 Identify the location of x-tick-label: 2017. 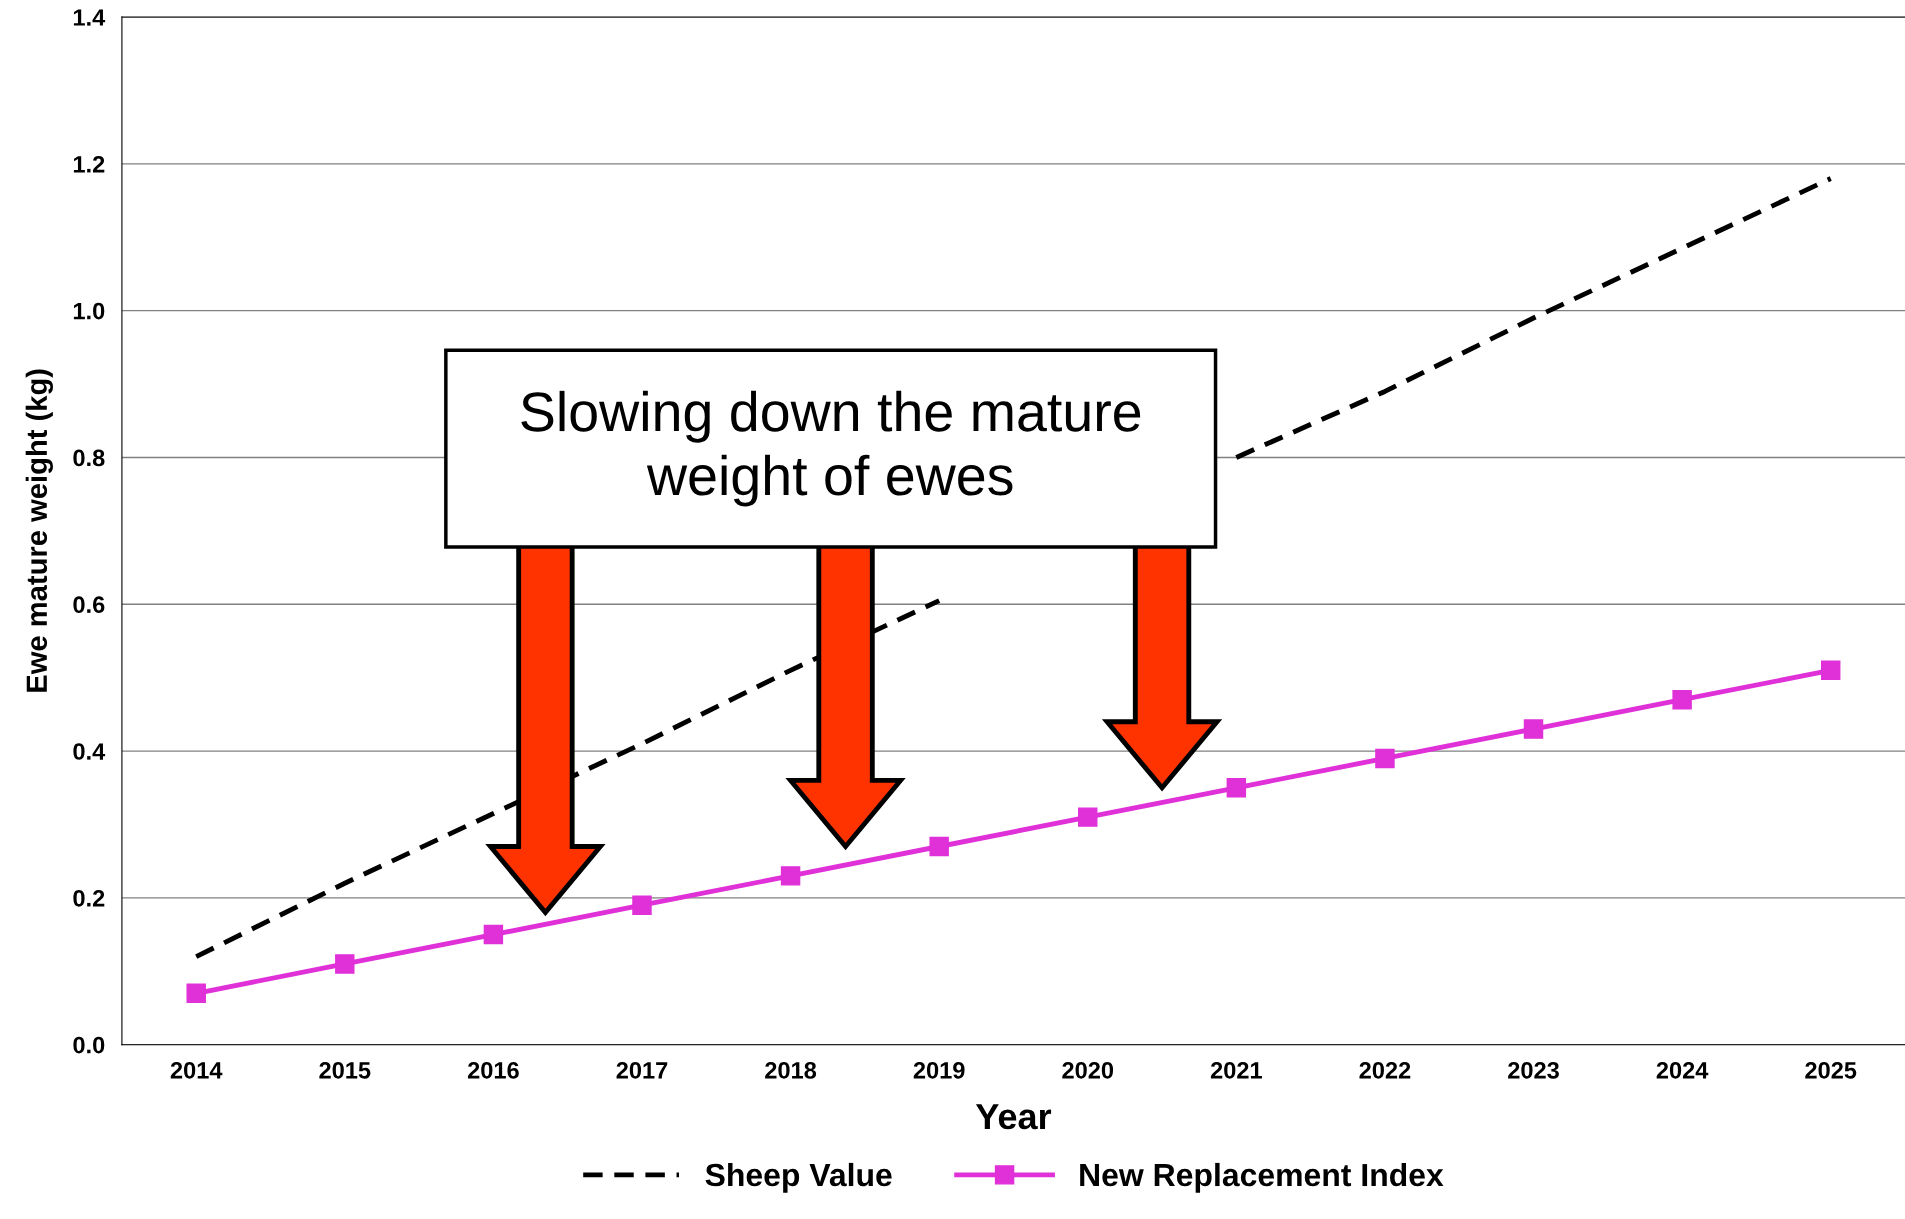
(642, 1070).